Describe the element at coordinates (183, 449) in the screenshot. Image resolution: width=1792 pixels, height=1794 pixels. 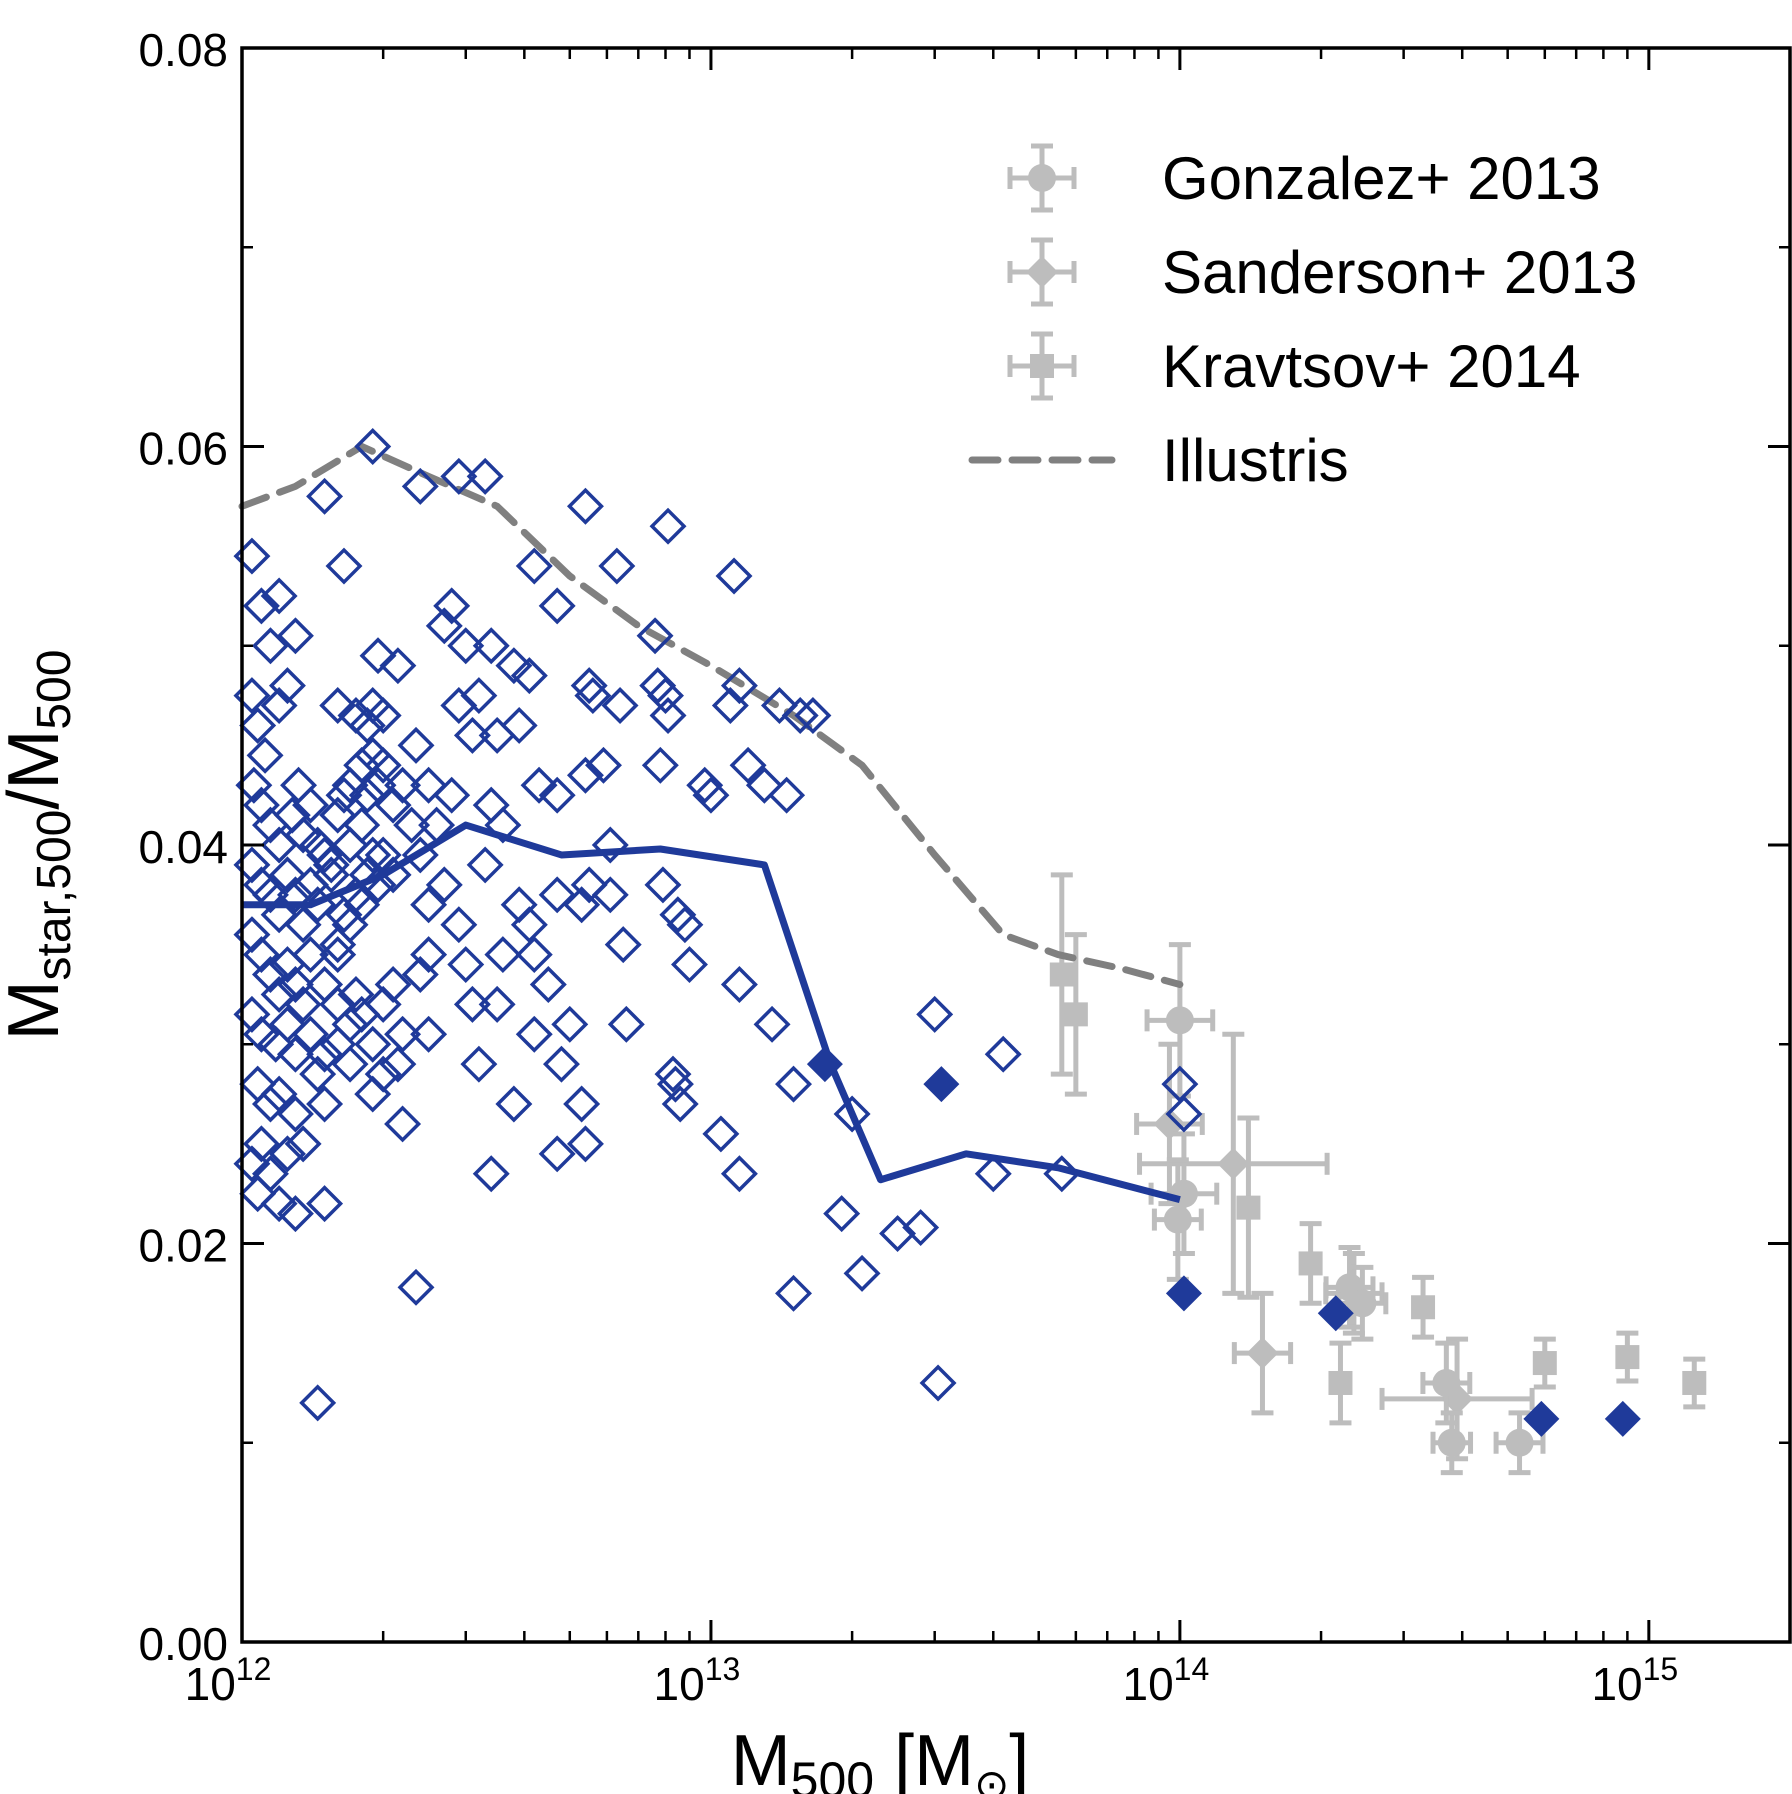
I see `y-tick-label: 0.06` at that location.